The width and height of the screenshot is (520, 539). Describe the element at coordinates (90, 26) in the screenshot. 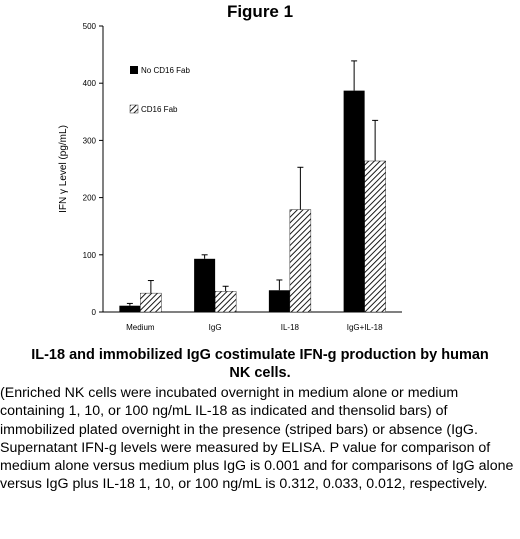

I see `y-tick-label: 500` at that location.